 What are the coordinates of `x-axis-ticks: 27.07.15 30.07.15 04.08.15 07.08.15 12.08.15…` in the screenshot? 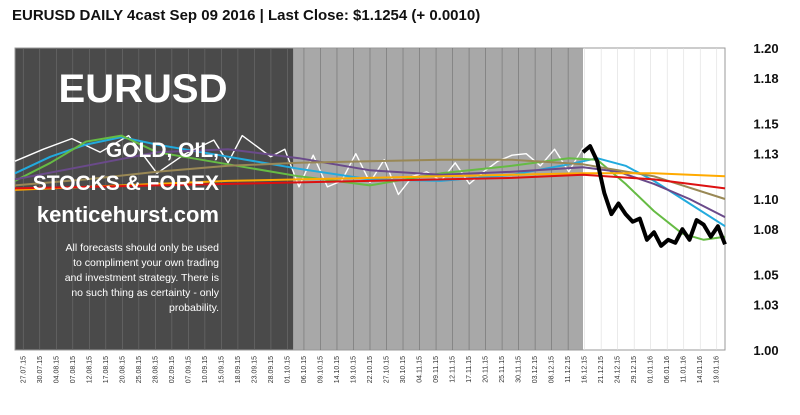 It's located at (370, 369).